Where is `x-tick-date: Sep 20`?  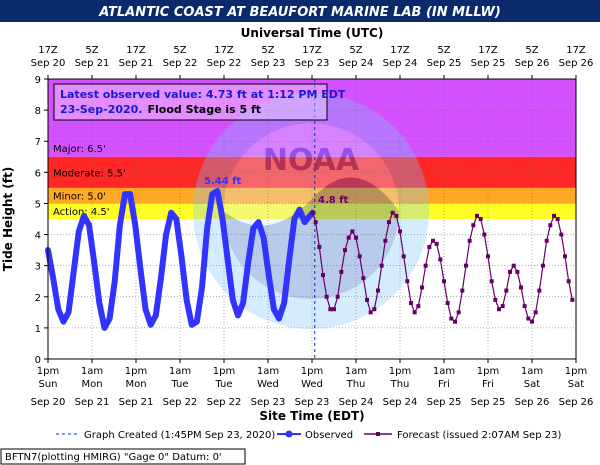 x-tick-date: Sep 20 is located at coordinates (48, 402).